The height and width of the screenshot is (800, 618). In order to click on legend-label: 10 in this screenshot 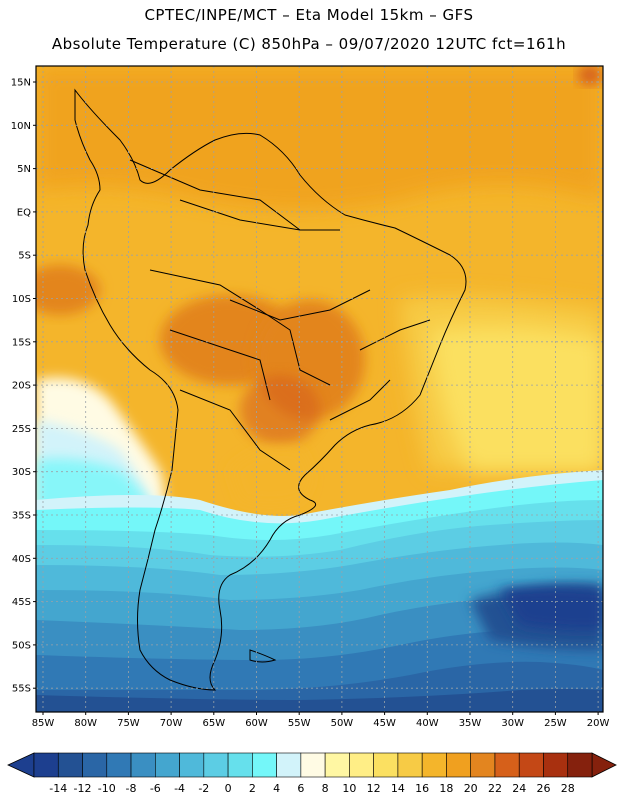, I will do `click(349, 788)`.